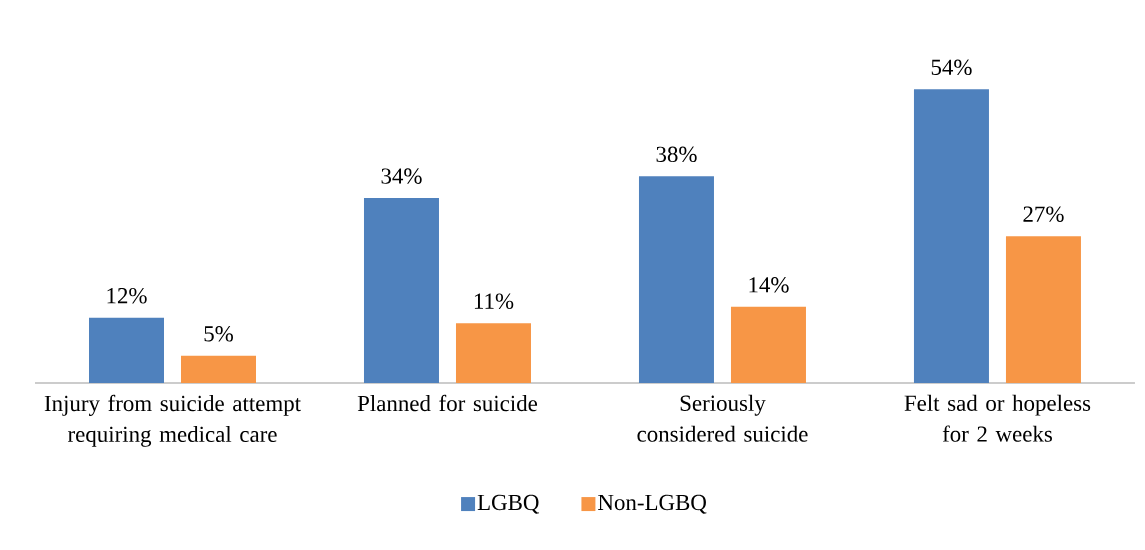  I want to click on data-label: 14%, so click(769, 285).